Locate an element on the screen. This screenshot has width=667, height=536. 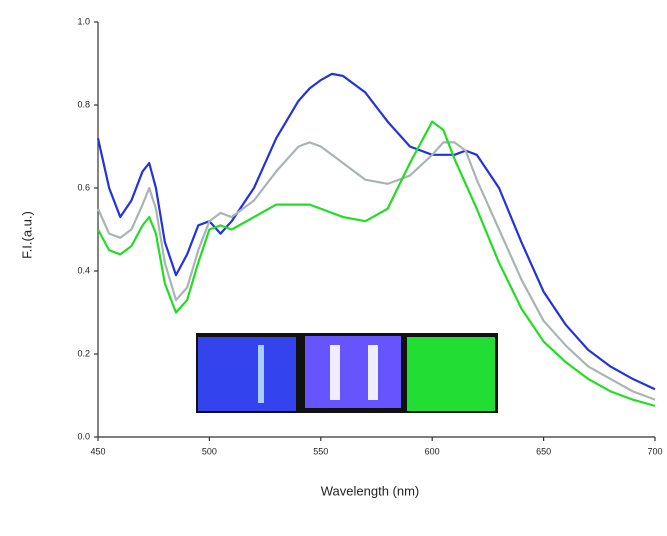
x-tick-label: 650 is located at coordinates (543, 451).